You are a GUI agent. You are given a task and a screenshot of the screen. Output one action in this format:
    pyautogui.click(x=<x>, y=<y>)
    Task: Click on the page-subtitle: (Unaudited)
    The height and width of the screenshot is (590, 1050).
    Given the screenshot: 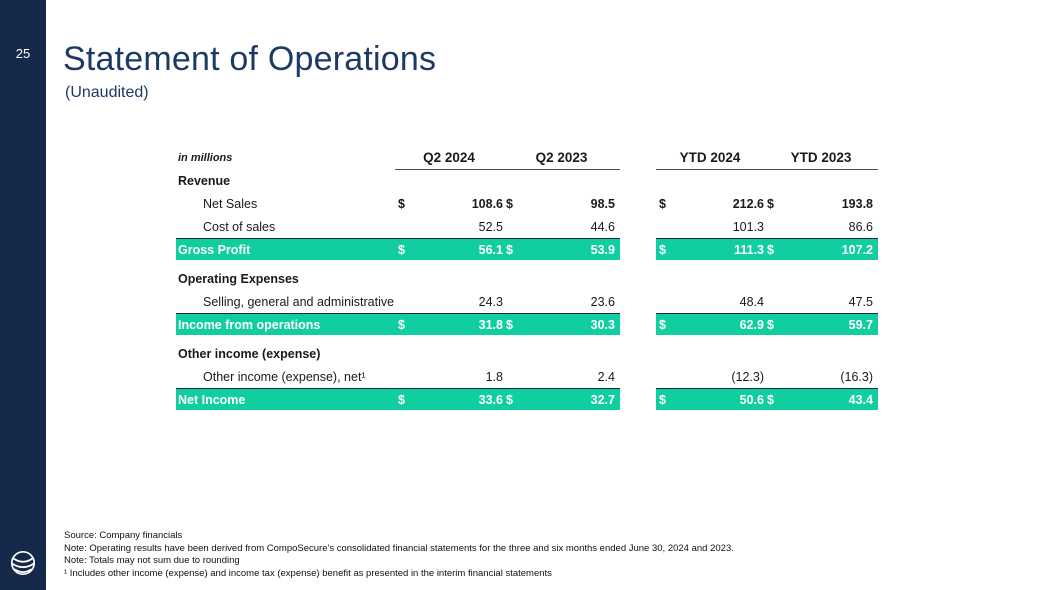 What is the action you would take?
    pyautogui.click(x=107, y=92)
    